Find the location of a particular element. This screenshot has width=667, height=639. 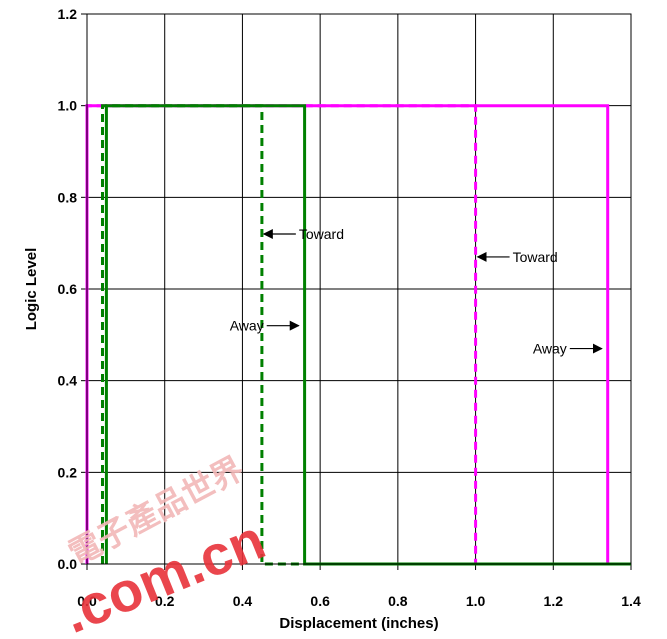

x-tick-label: 1.4 is located at coordinates (631, 601).